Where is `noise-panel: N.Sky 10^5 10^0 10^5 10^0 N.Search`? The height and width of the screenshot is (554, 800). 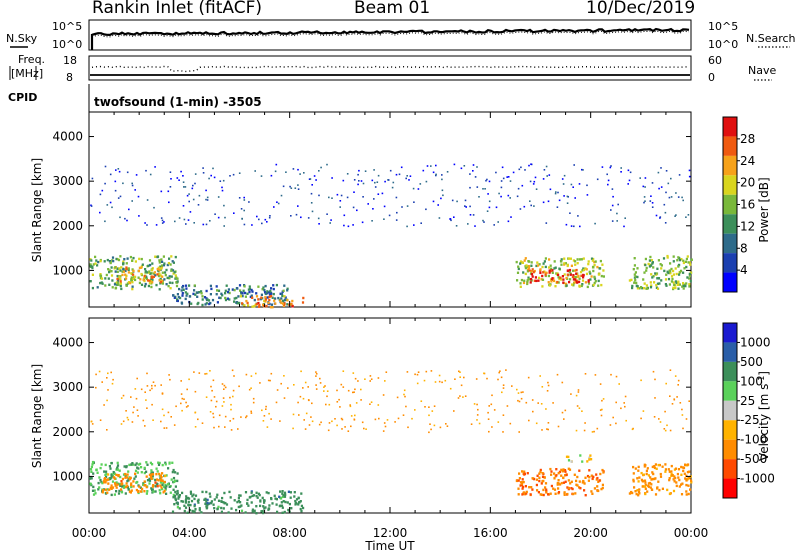 noise-panel: N.Sky 10^5 10^0 10^5 10^0 N.Search is located at coordinates (401, 35).